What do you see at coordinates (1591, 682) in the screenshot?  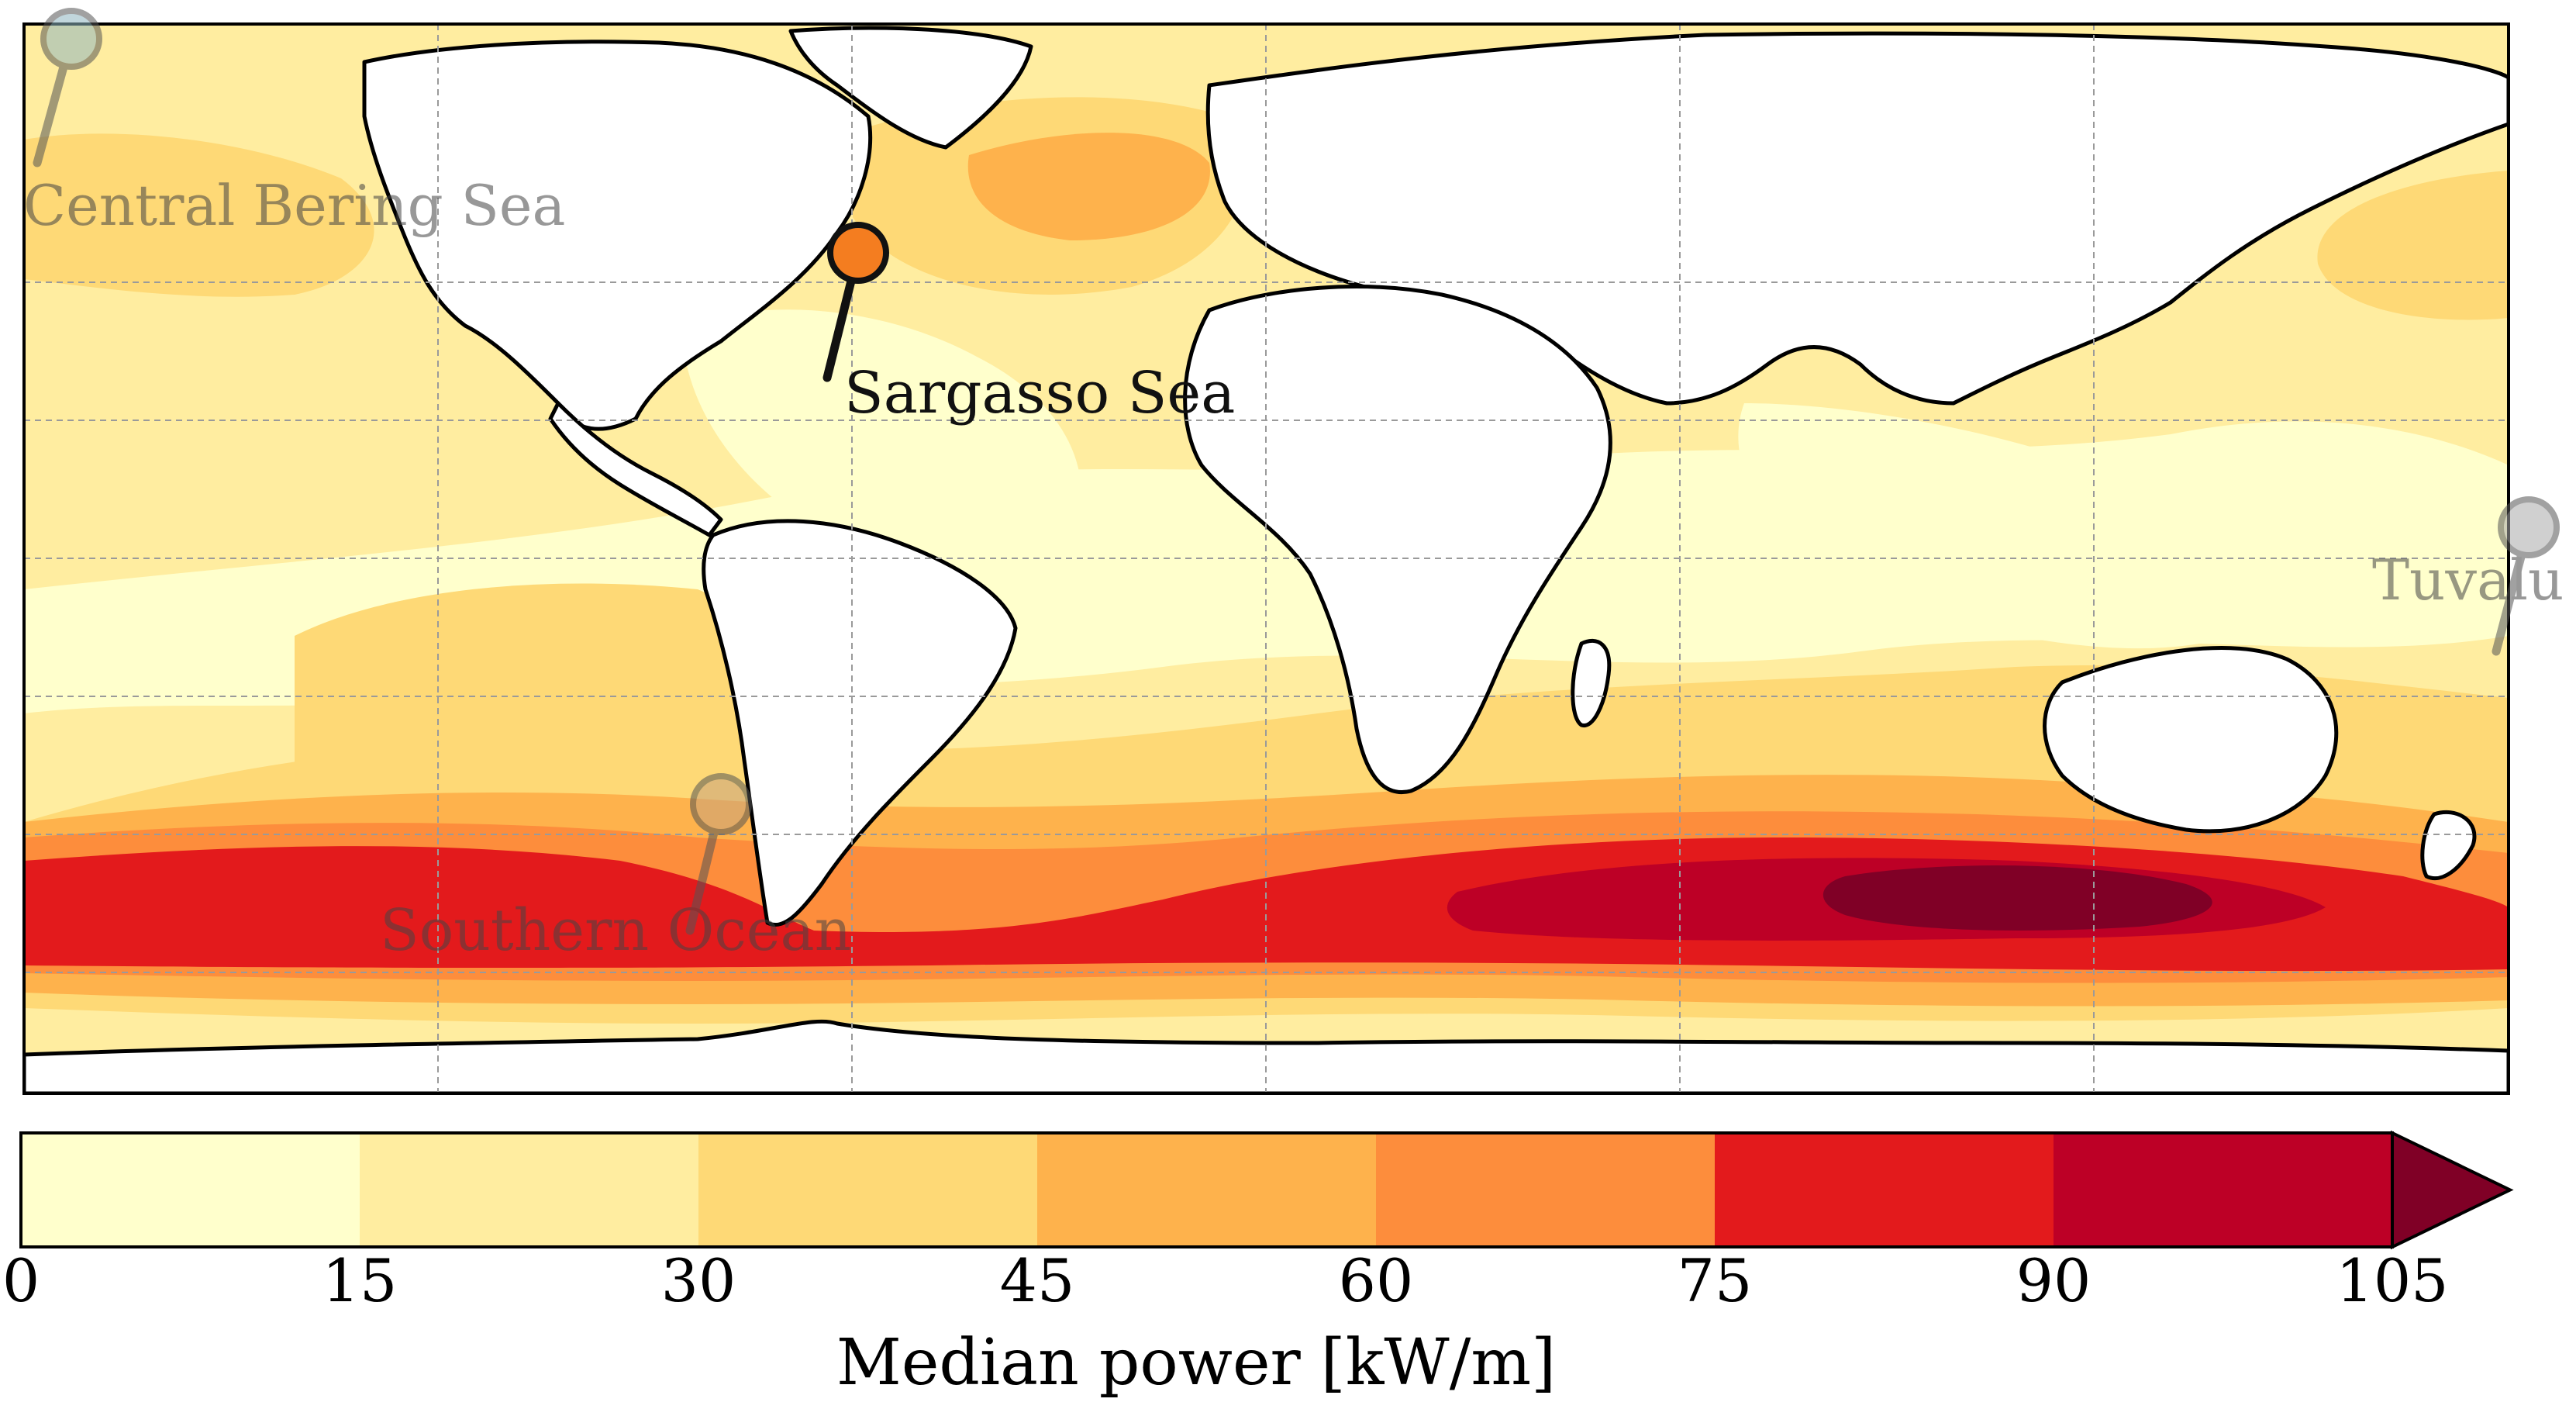 I see `madagascar` at bounding box center [1591, 682].